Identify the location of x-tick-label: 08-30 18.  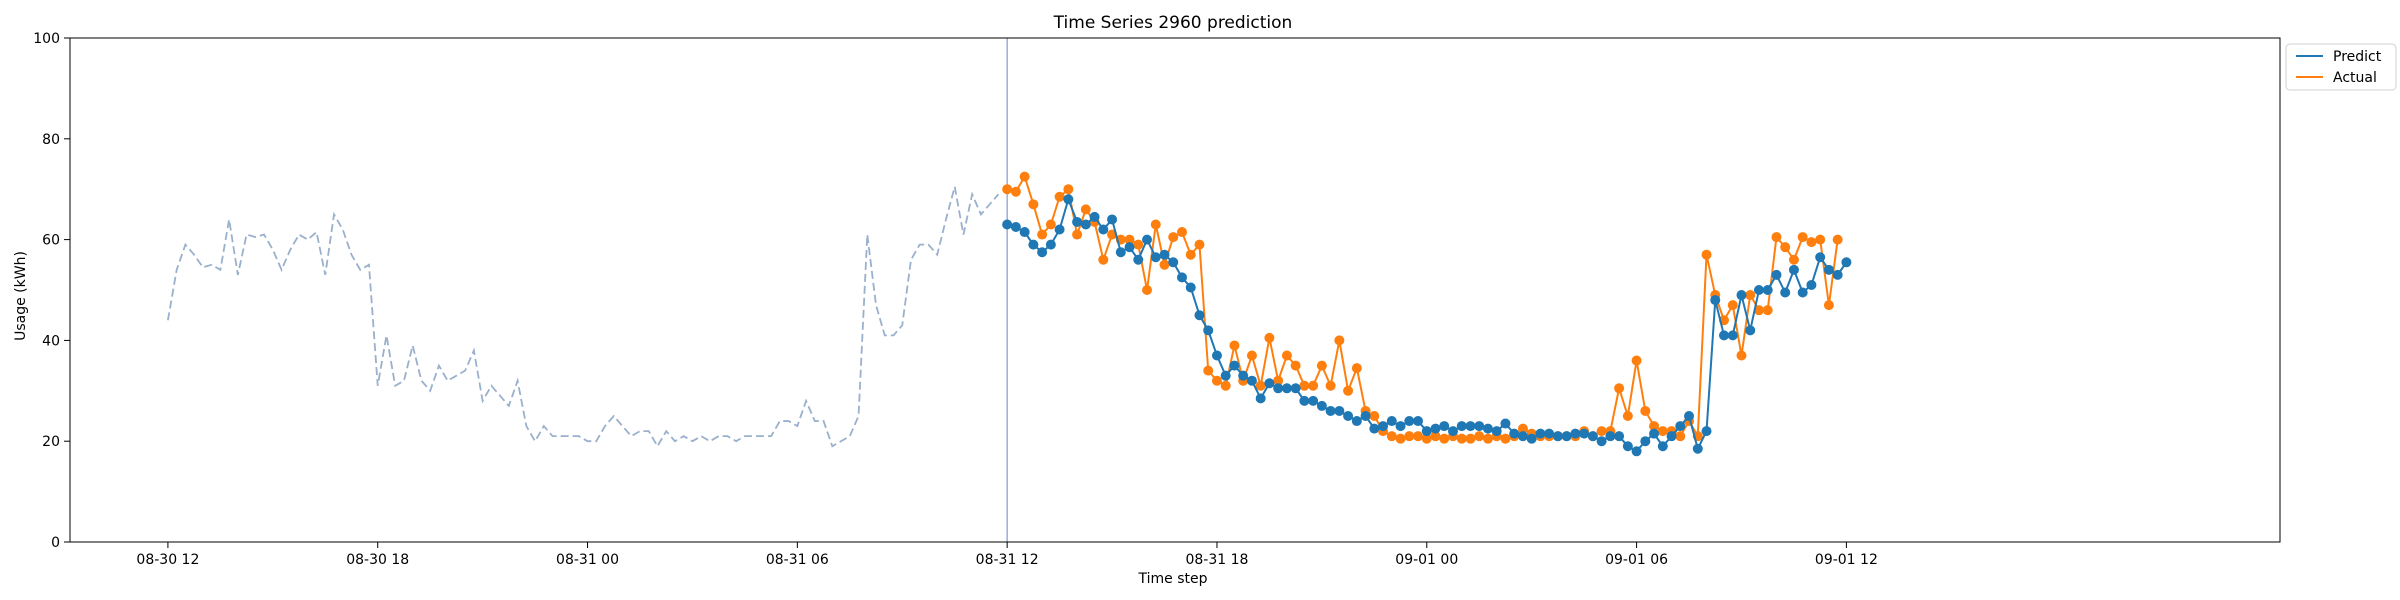
(377, 560).